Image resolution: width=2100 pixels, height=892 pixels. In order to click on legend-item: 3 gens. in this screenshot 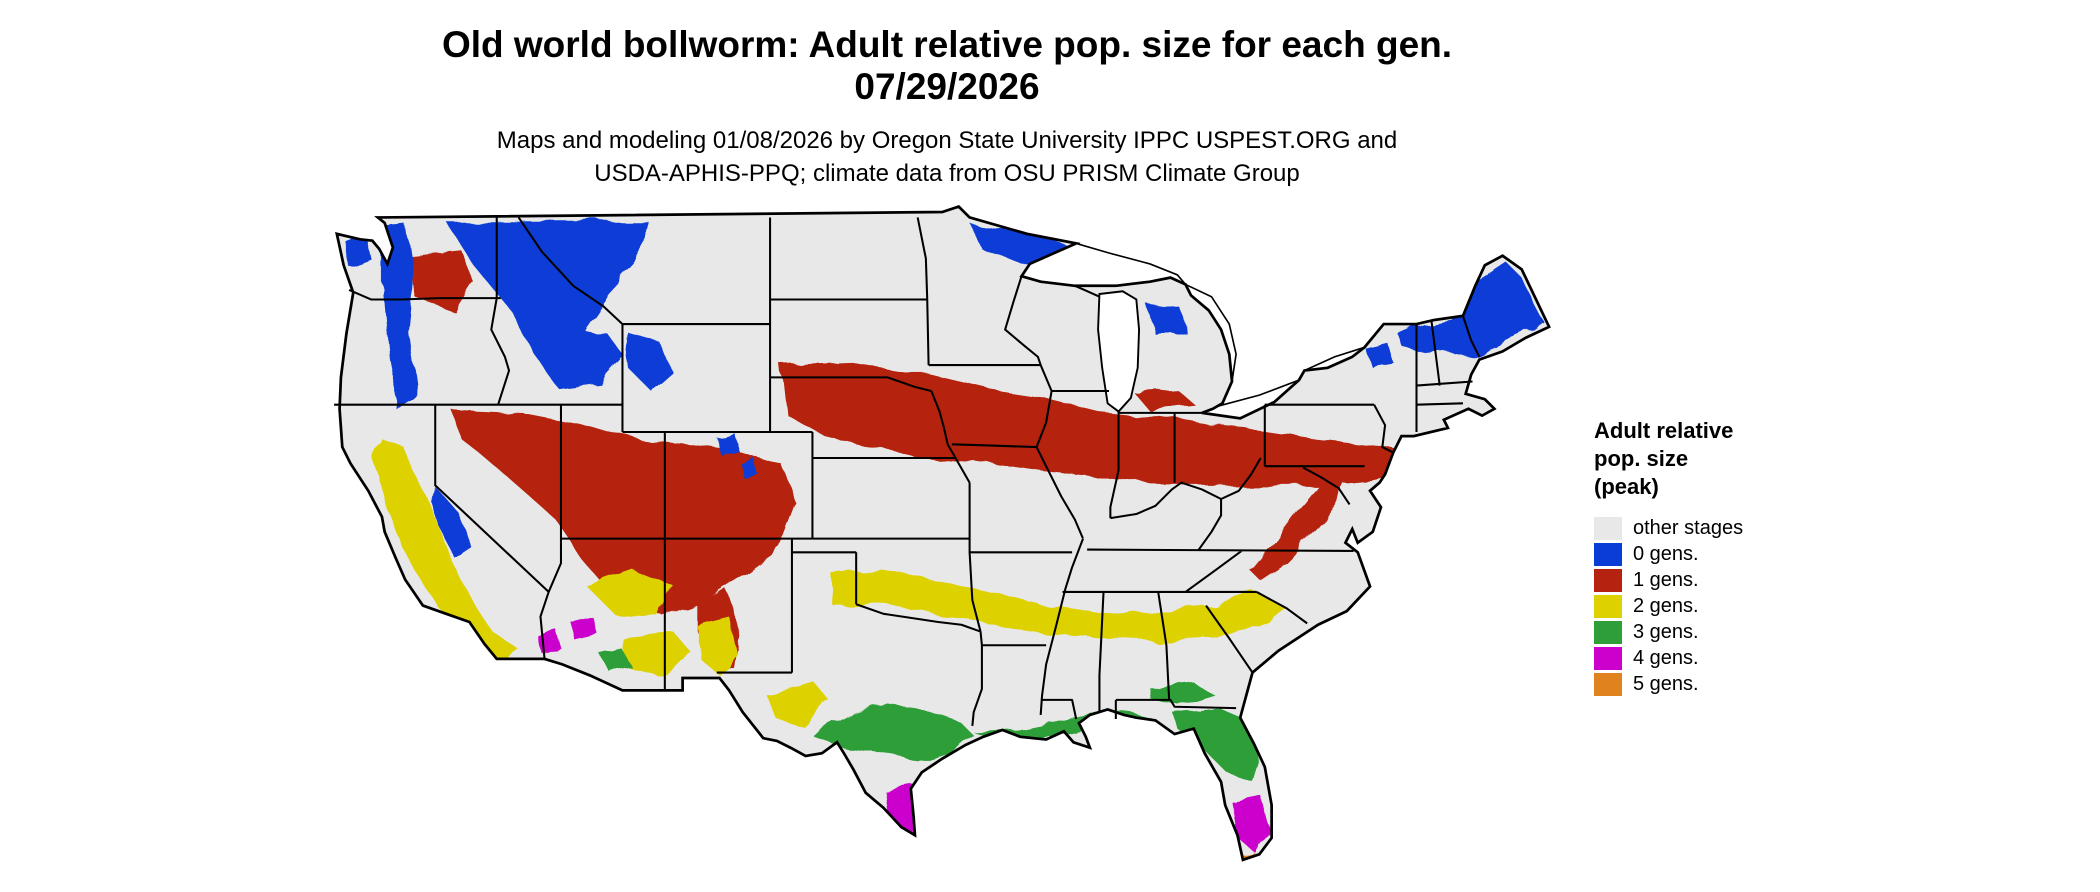, I will do `click(1744, 632)`.